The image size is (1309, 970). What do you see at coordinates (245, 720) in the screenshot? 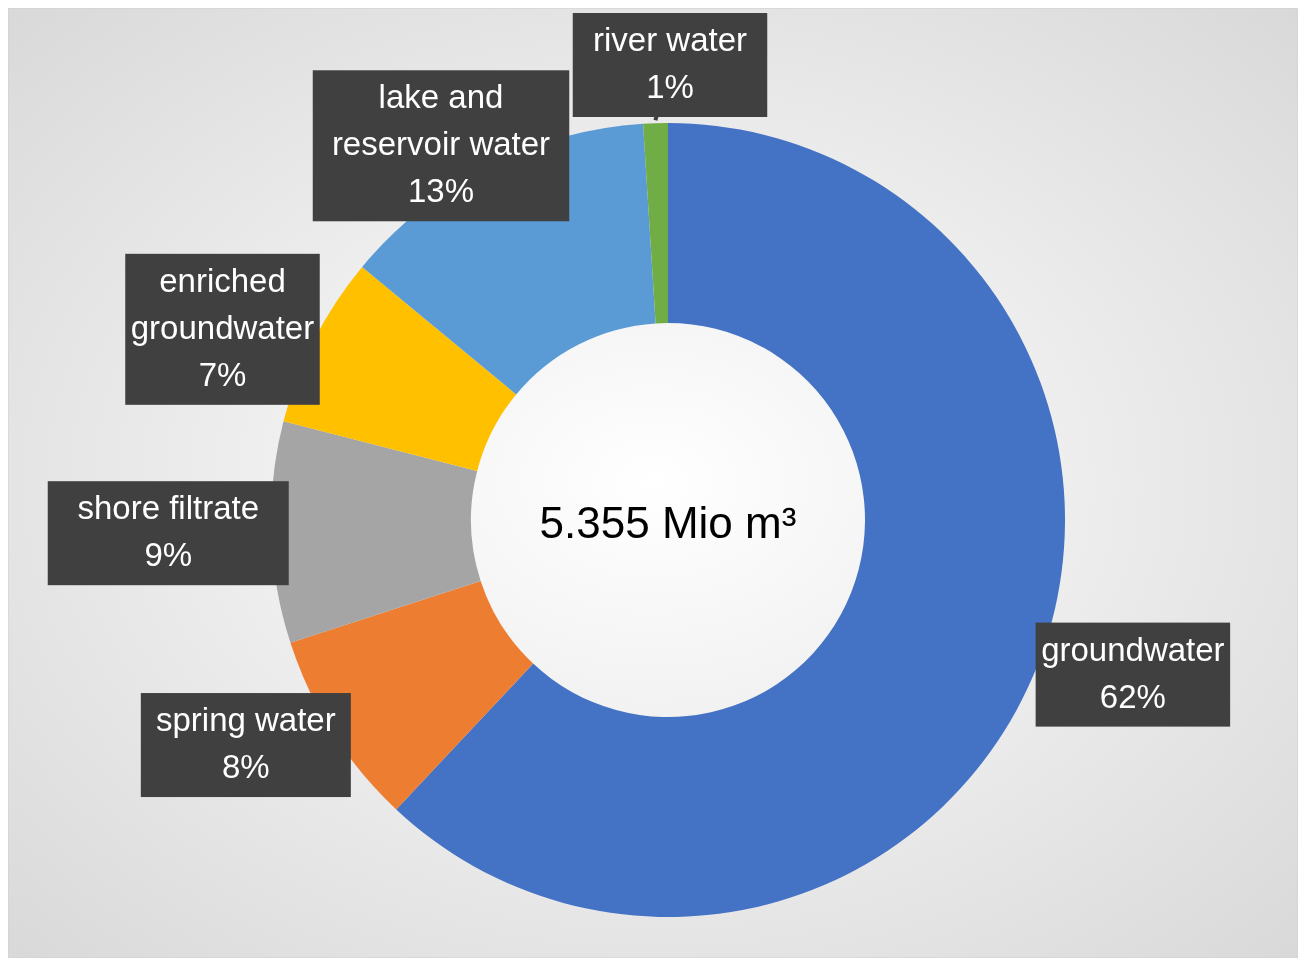
I see `slice-label: spring water` at bounding box center [245, 720].